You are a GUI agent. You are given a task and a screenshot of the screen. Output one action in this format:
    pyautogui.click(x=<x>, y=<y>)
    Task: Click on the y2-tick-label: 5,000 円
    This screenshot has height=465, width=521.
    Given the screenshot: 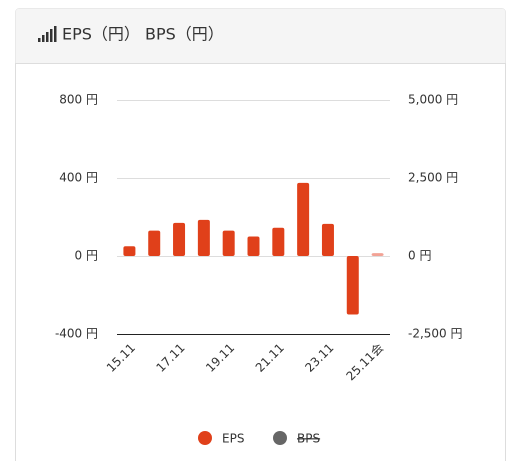 What is the action you would take?
    pyautogui.click(x=433, y=100)
    